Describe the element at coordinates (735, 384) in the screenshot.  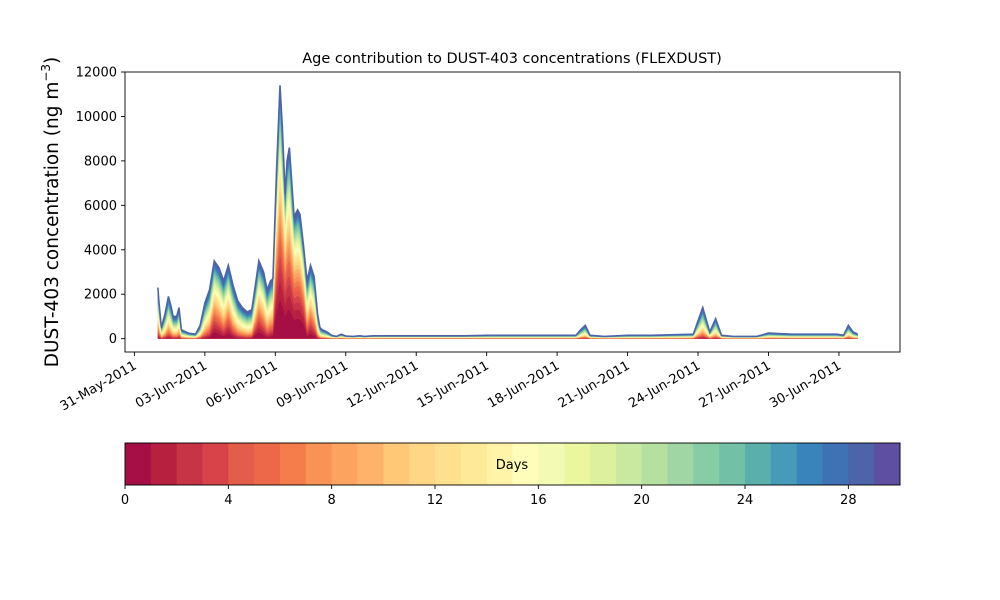
I see `x-tick-label: 27-Jun-2011` at that location.